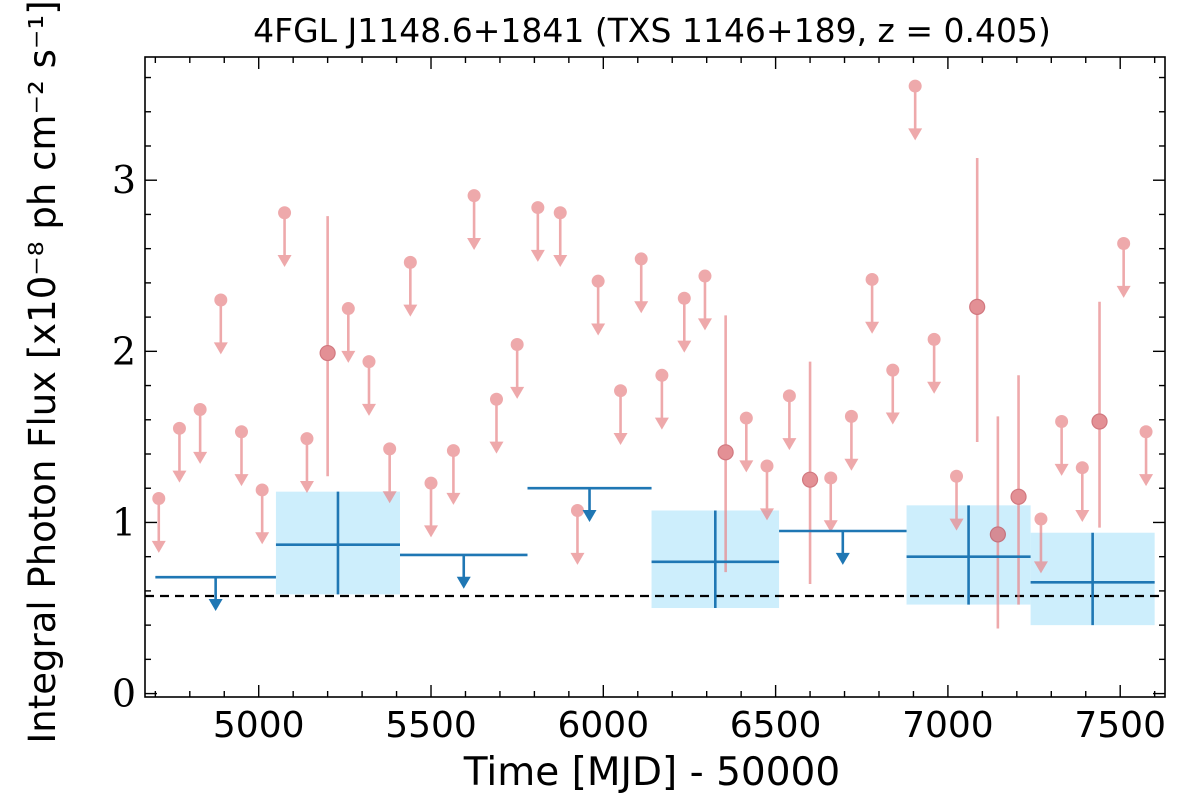 The image size is (1200, 800). Describe the element at coordinates (259, 725) in the screenshot. I see `x-tick-label: 5000` at that location.